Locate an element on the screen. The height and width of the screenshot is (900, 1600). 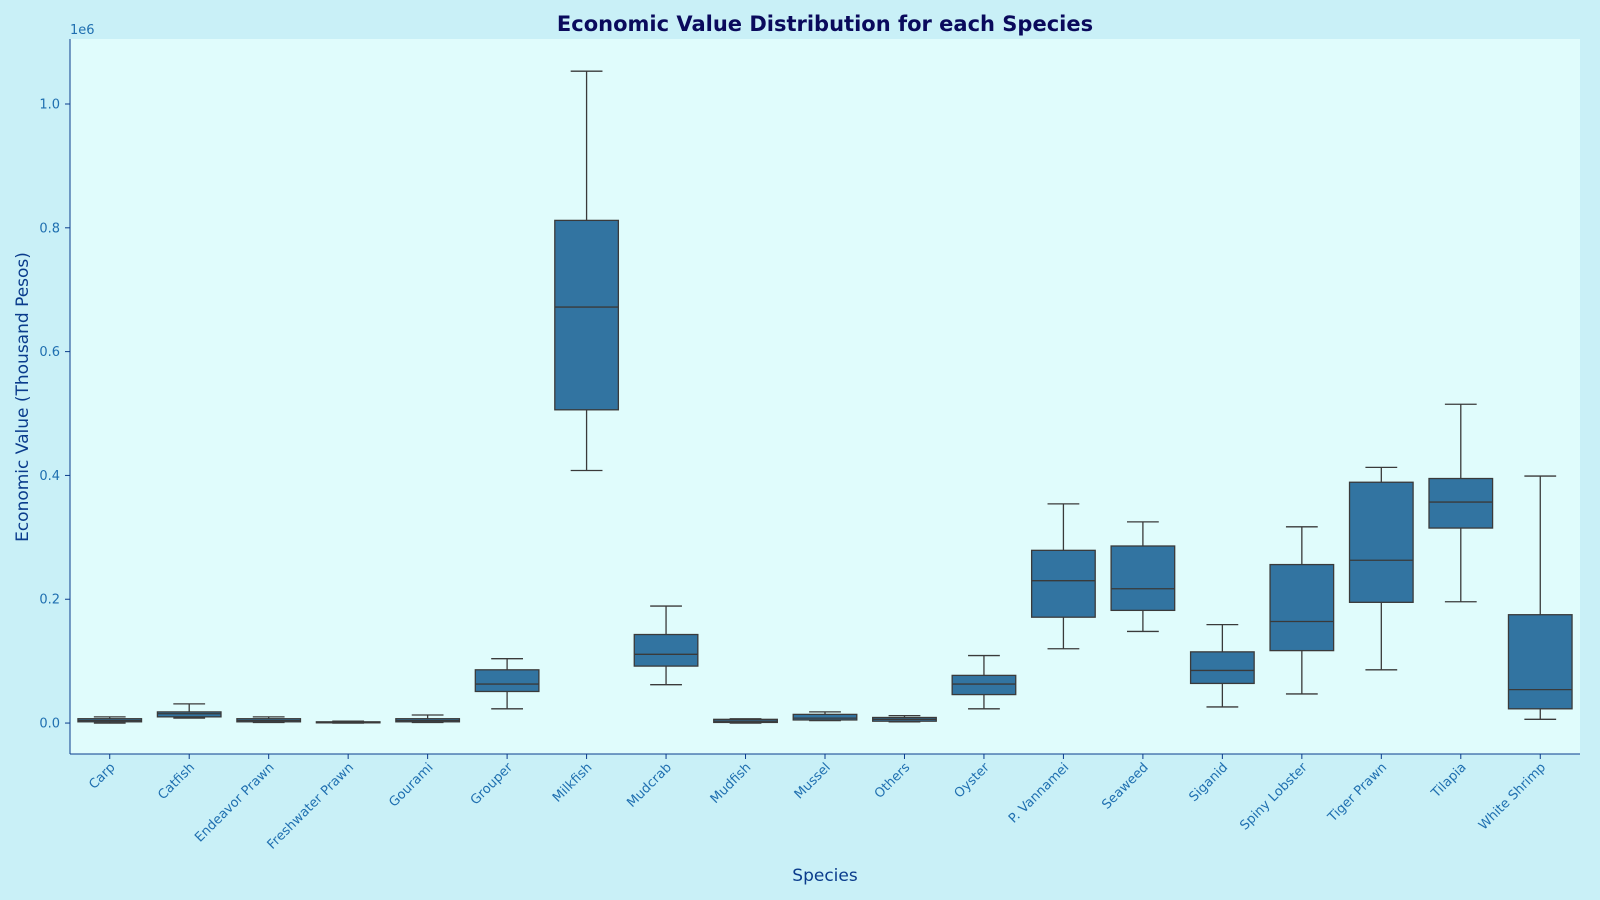
x-tick-label: Mussel is located at coordinates (813, 781).